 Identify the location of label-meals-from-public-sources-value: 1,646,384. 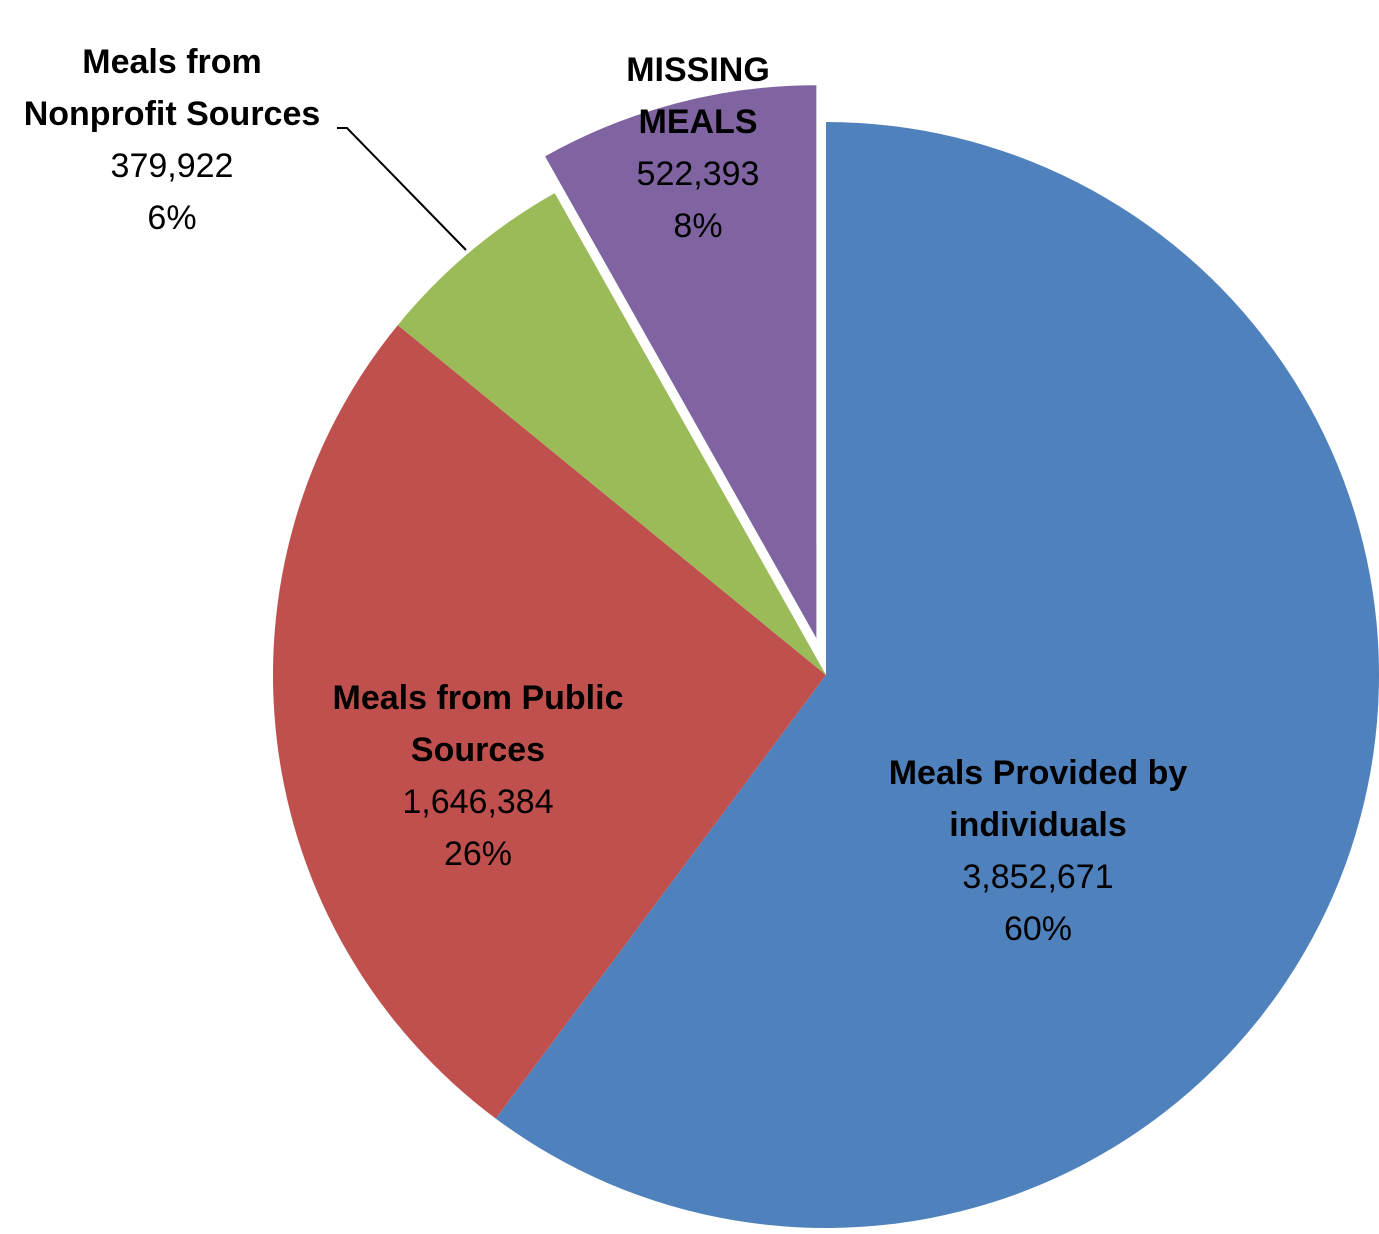
(477, 802).